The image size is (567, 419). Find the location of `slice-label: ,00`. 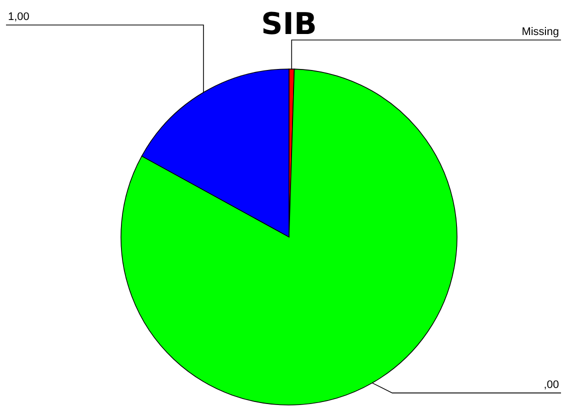

slice-label: ,00 is located at coordinates (551, 384).